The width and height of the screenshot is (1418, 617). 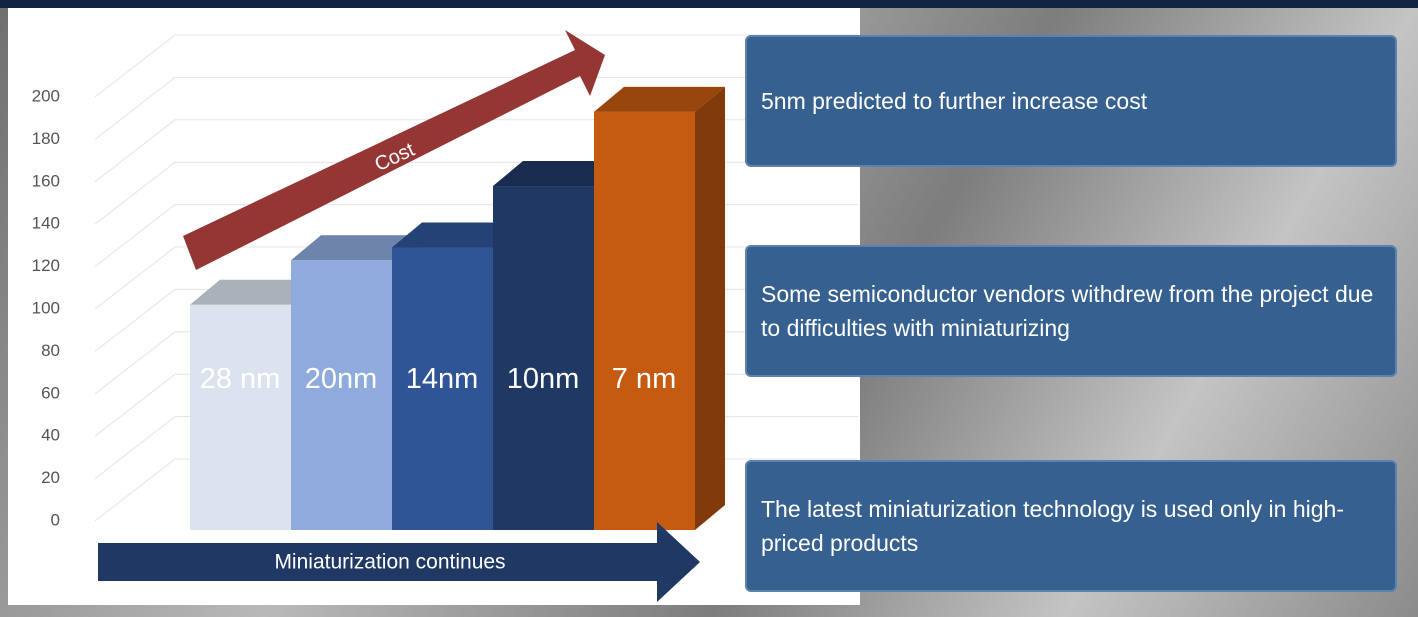 What do you see at coordinates (1071, 101) in the screenshot?
I see `note-box: 5nm predicted to further increase cost` at bounding box center [1071, 101].